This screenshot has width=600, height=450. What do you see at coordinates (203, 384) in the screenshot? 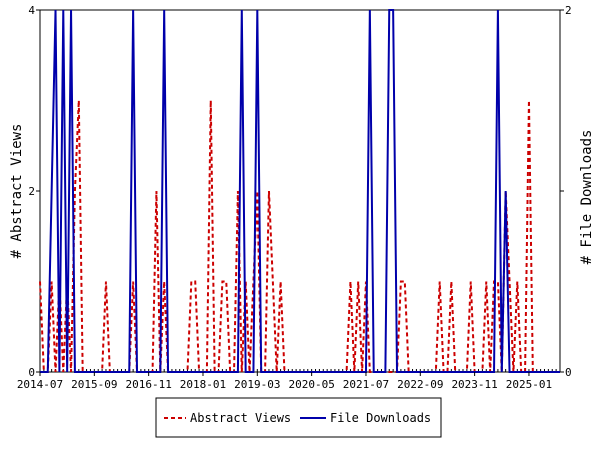
I see `x-tick-label: 2018-01` at bounding box center [203, 384].